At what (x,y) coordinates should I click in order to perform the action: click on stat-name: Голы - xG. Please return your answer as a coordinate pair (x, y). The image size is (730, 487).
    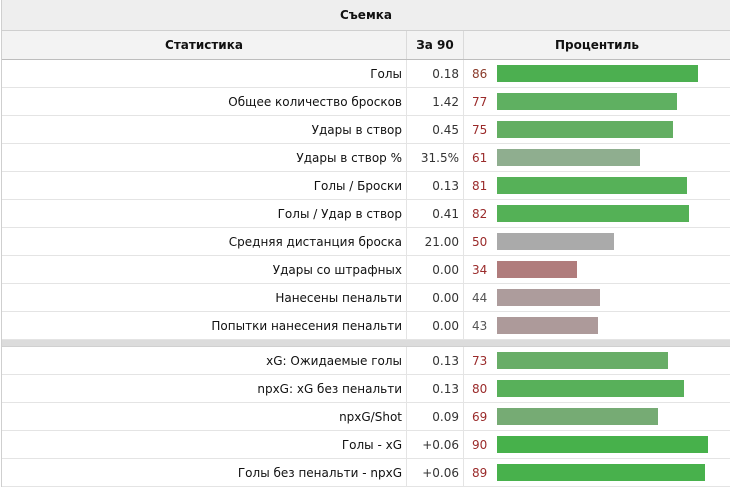
    Looking at the image, I should click on (204, 444).